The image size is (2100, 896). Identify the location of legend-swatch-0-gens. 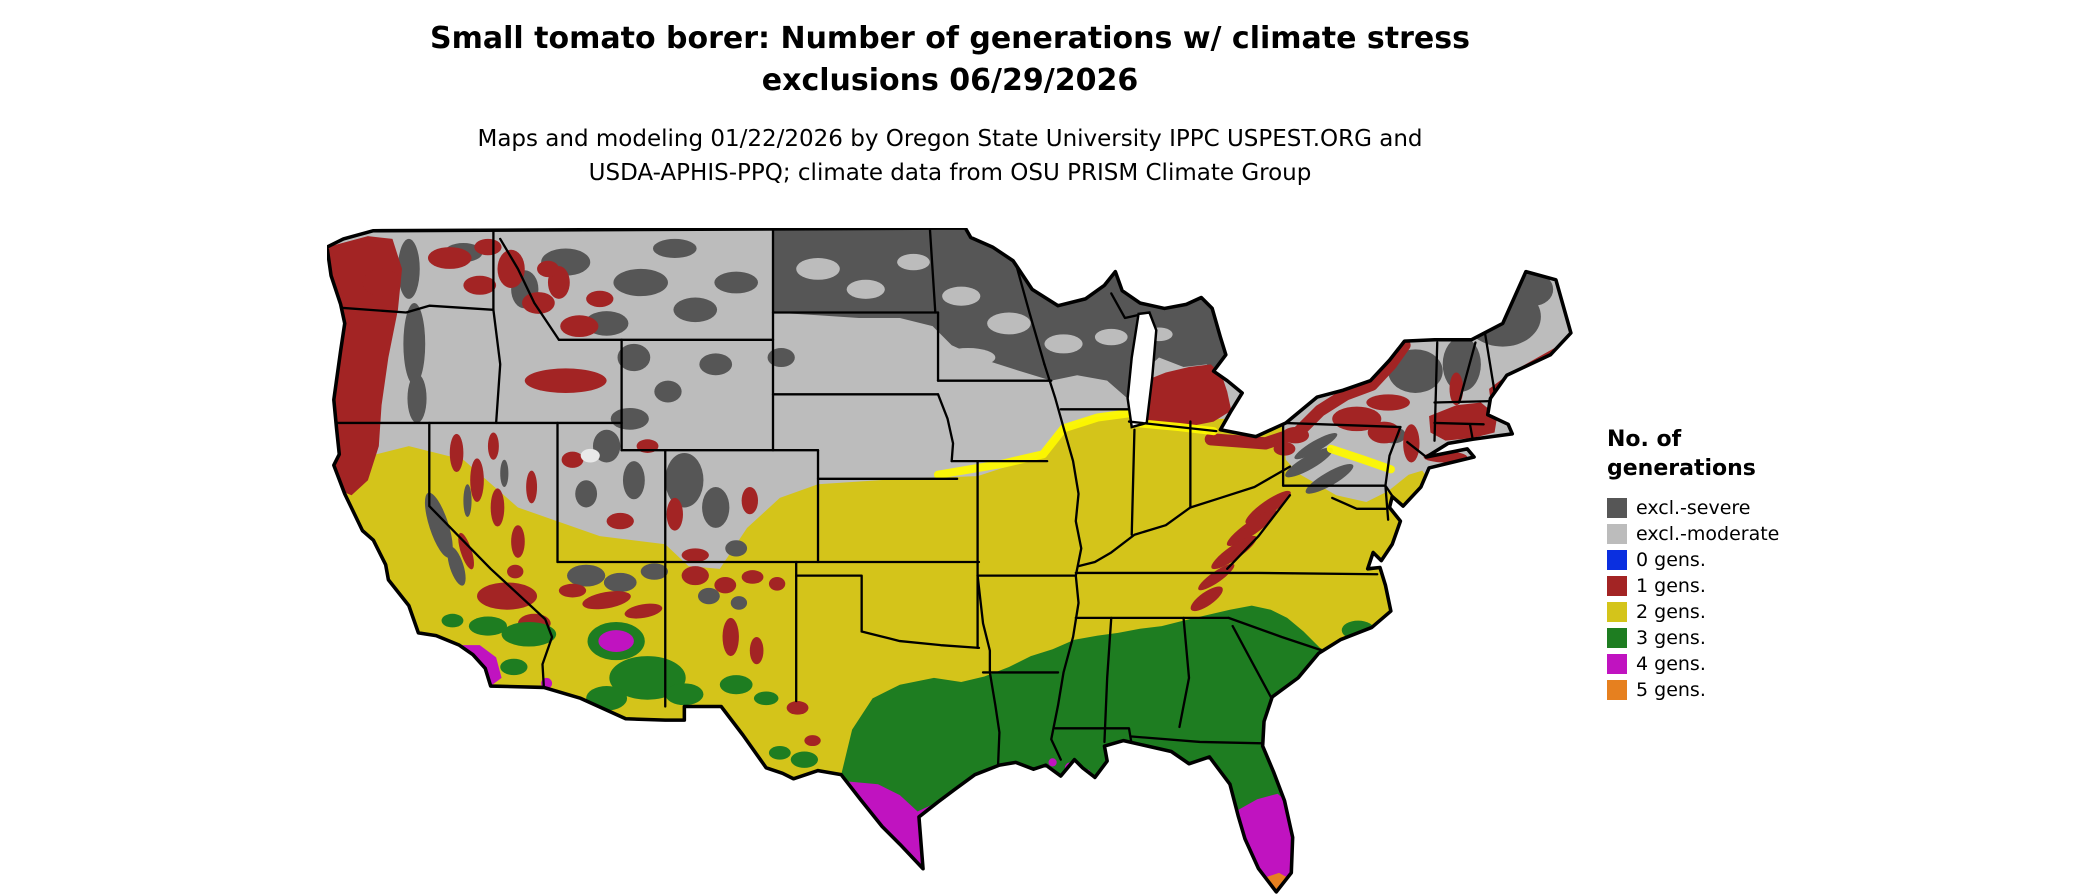
(1617, 560).